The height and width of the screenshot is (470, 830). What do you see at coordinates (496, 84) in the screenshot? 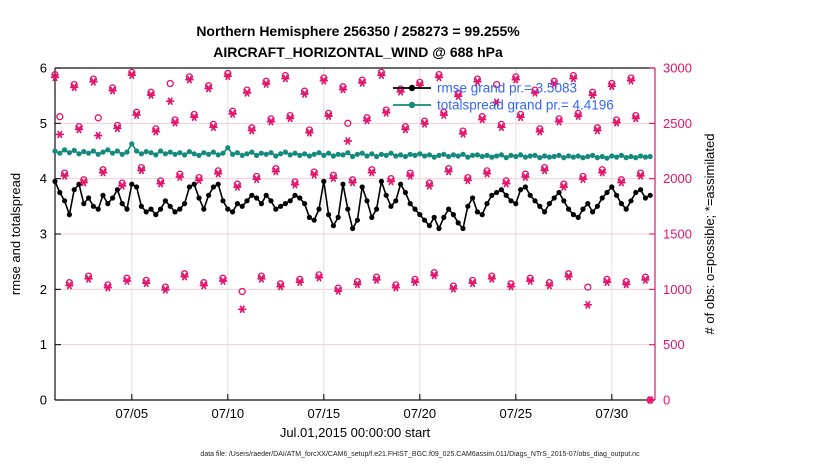
I see `possible-circle-marker` at bounding box center [496, 84].